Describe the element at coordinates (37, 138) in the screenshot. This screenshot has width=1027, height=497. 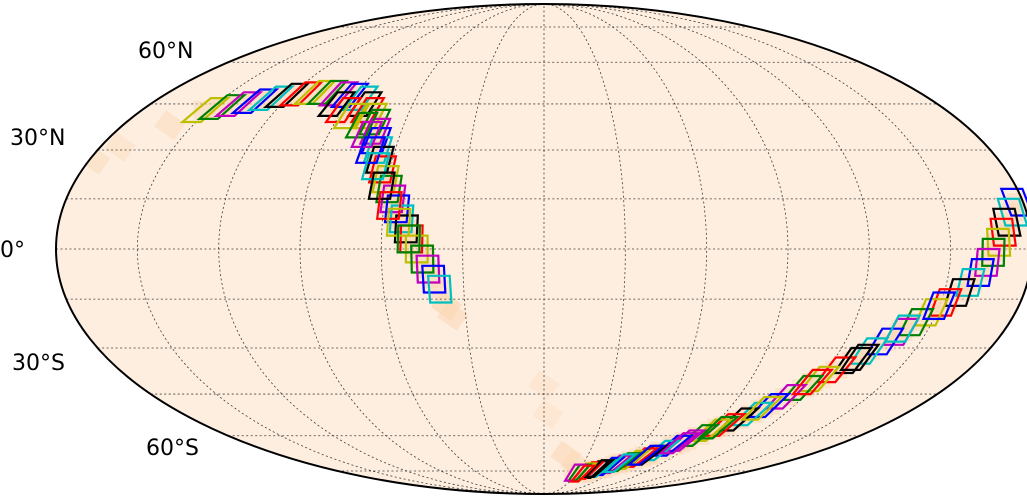
I see `lat-label-30n: 30°N` at that location.